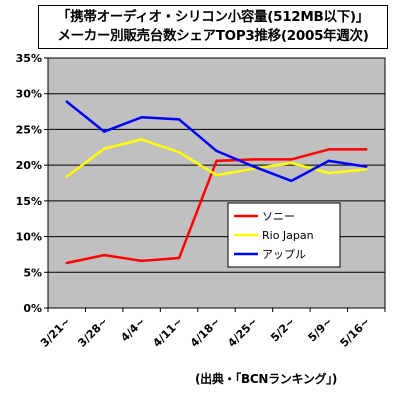 This screenshot has width=400, height=400. Describe the element at coordinates (29, 237) in the screenshot. I see `y-tick-label: 10%` at that location.